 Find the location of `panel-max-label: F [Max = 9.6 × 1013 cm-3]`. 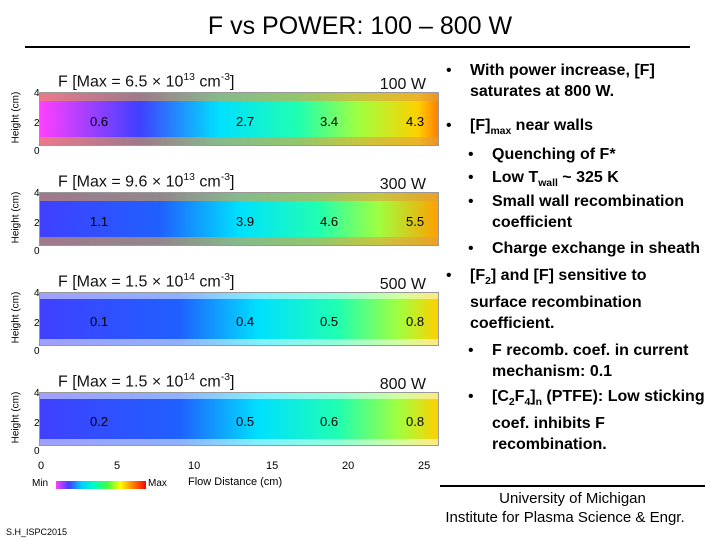

panel-max-label: F [Max = 9.6 × 1013 cm-3] is located at coordinates (146, 181).